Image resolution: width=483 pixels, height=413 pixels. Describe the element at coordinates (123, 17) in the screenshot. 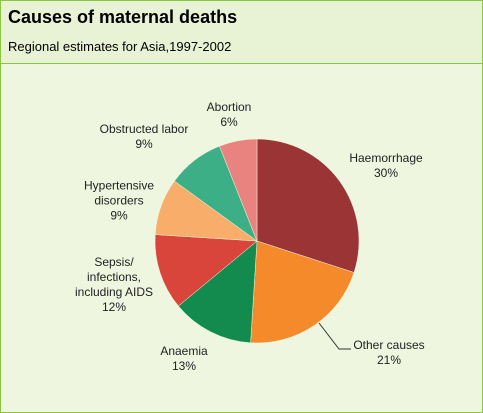

I see `chart-title: Causes of maternal deaths` at that location.